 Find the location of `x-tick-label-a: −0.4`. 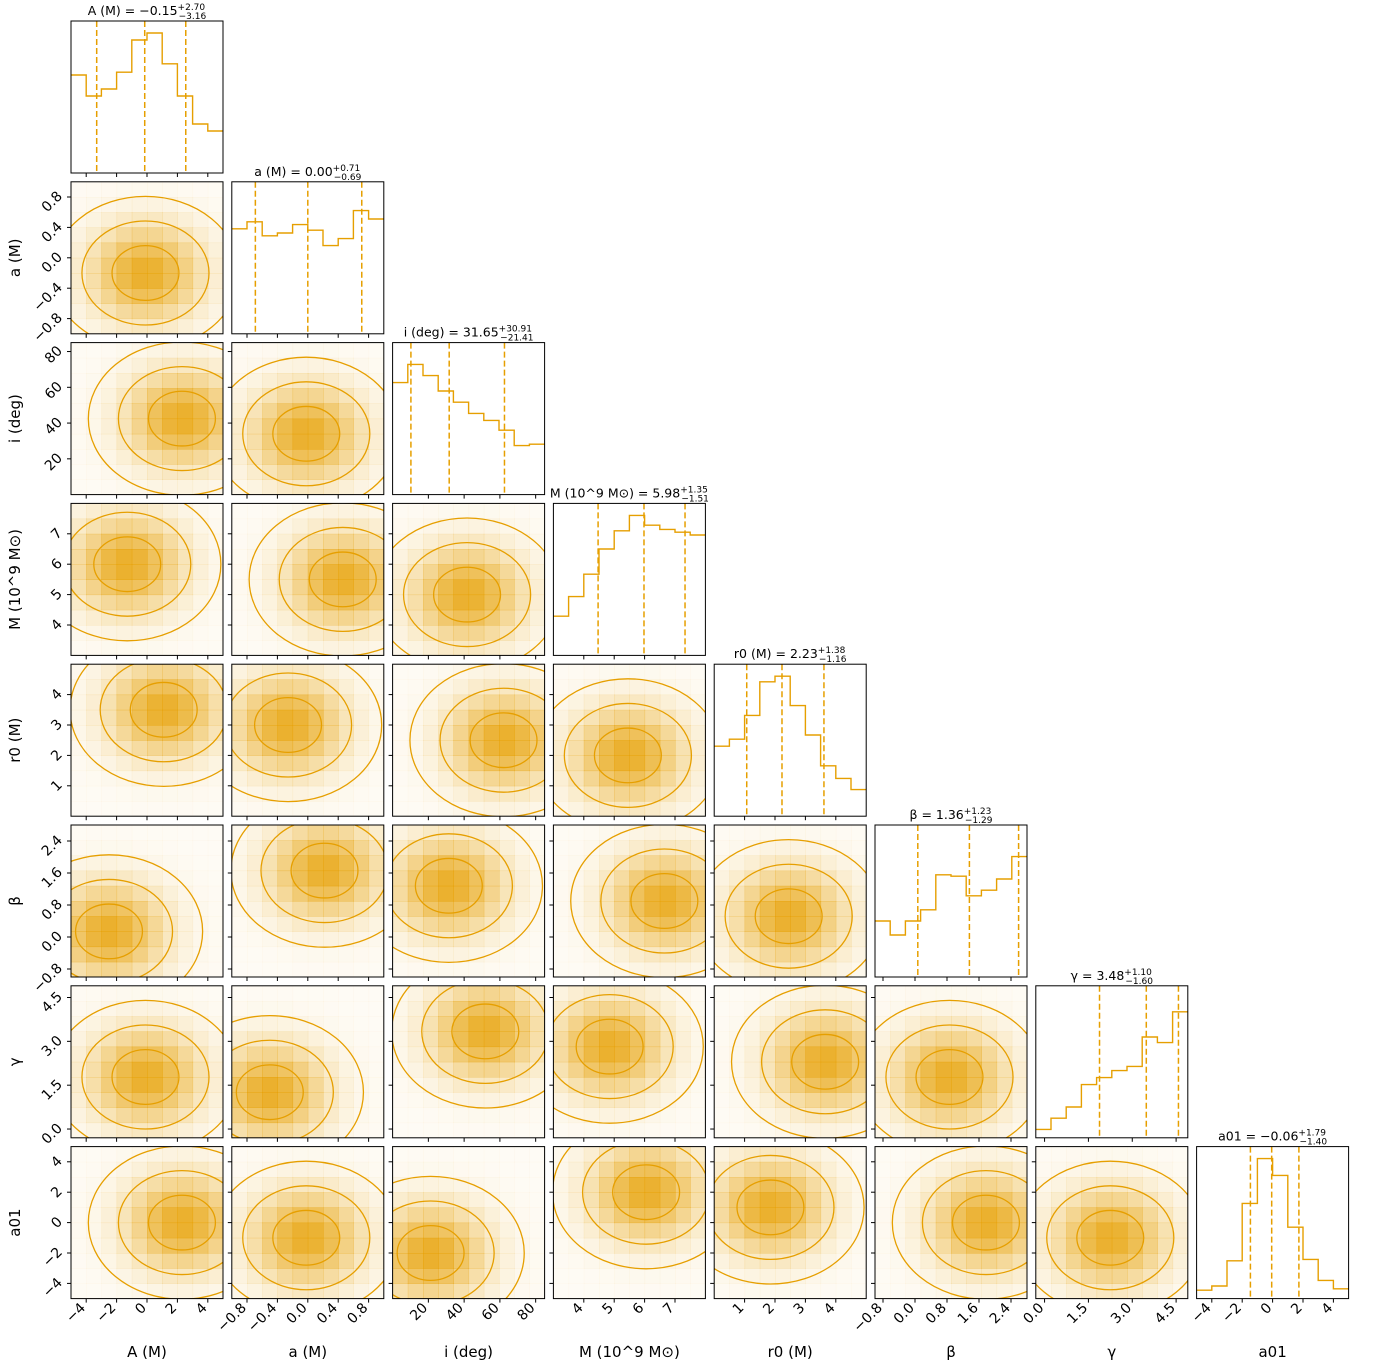

x-tick-label-a: −0.4 is located at coordinates (262, 1317).